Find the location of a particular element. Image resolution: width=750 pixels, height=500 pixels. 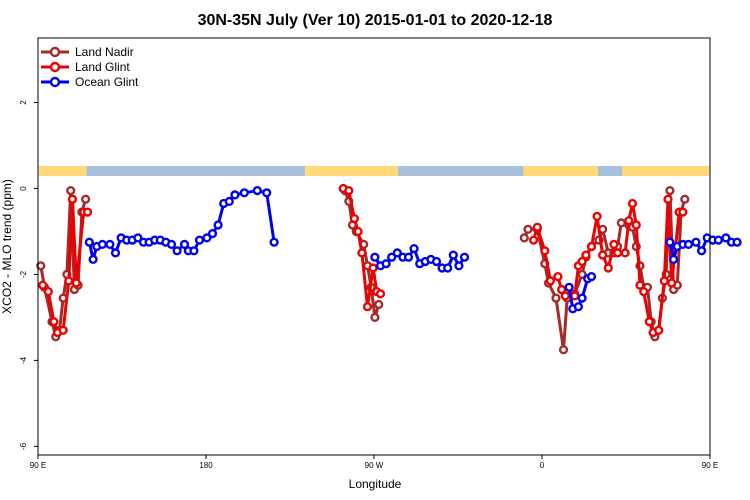

y-tick-label: -6 is located at coordinates (23, 446).